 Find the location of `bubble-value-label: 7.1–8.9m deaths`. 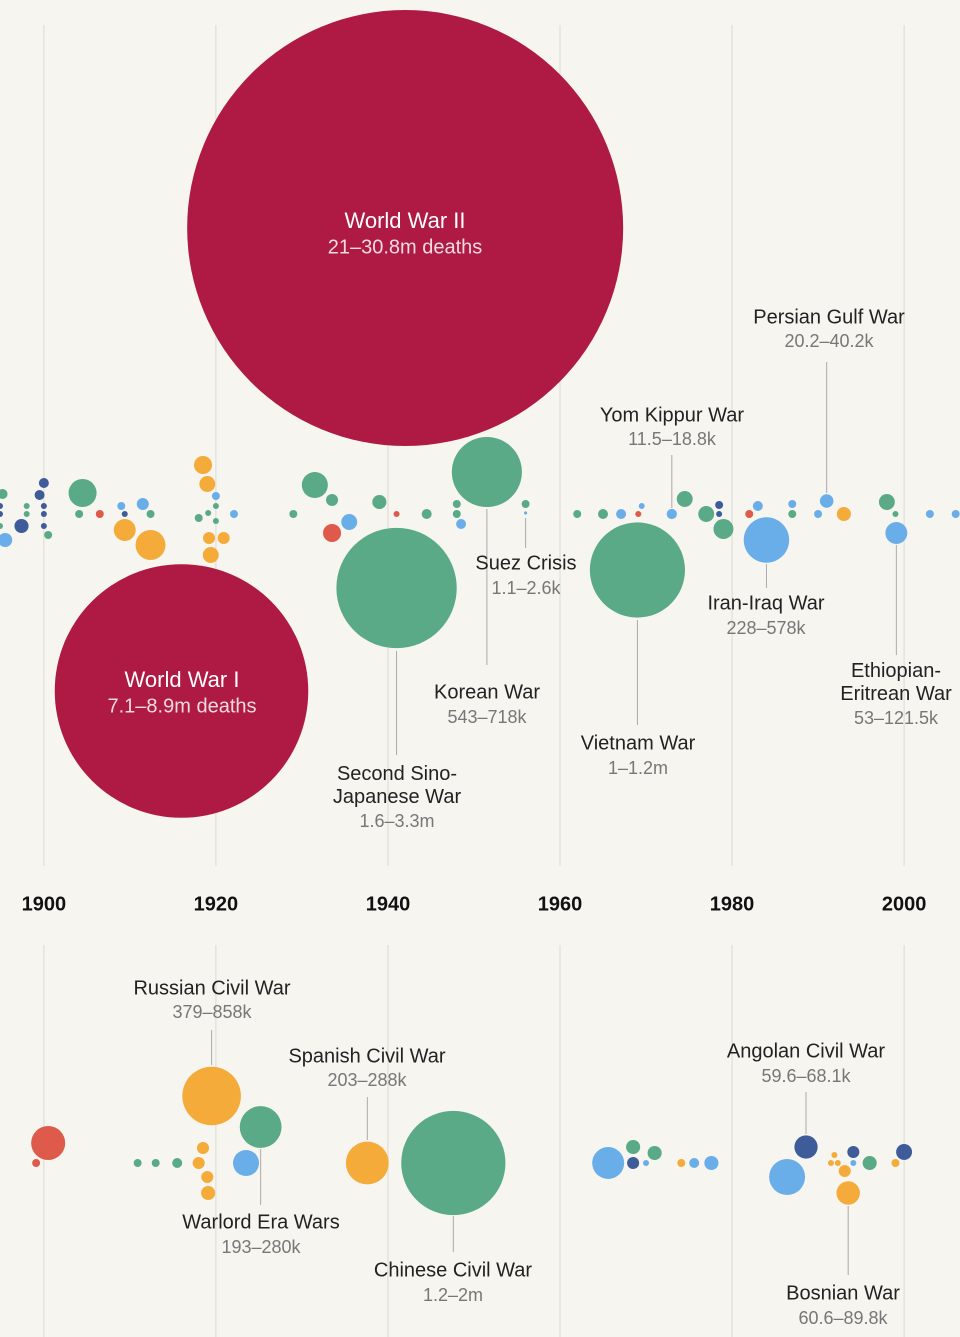

bubble-value-label: 7.1–8.9m deaths is located at coordinates (182, 706).